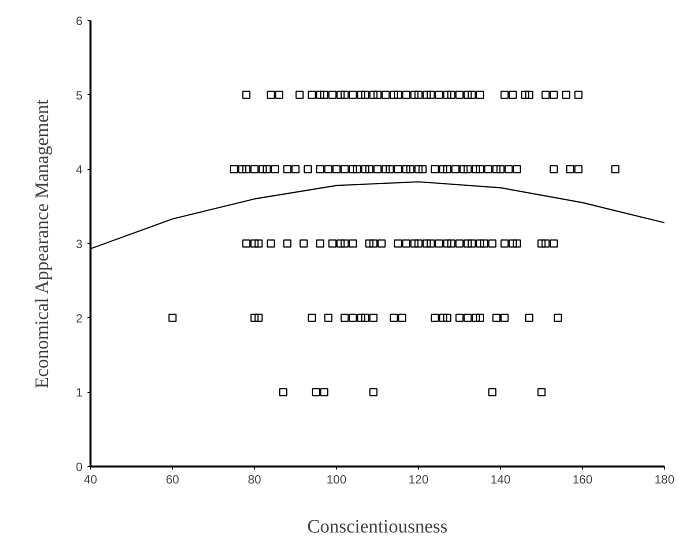 Image resolution: width=684 pixels, height=556 pixels. I want to click on x-tick-label: 120, so click(418, 479).